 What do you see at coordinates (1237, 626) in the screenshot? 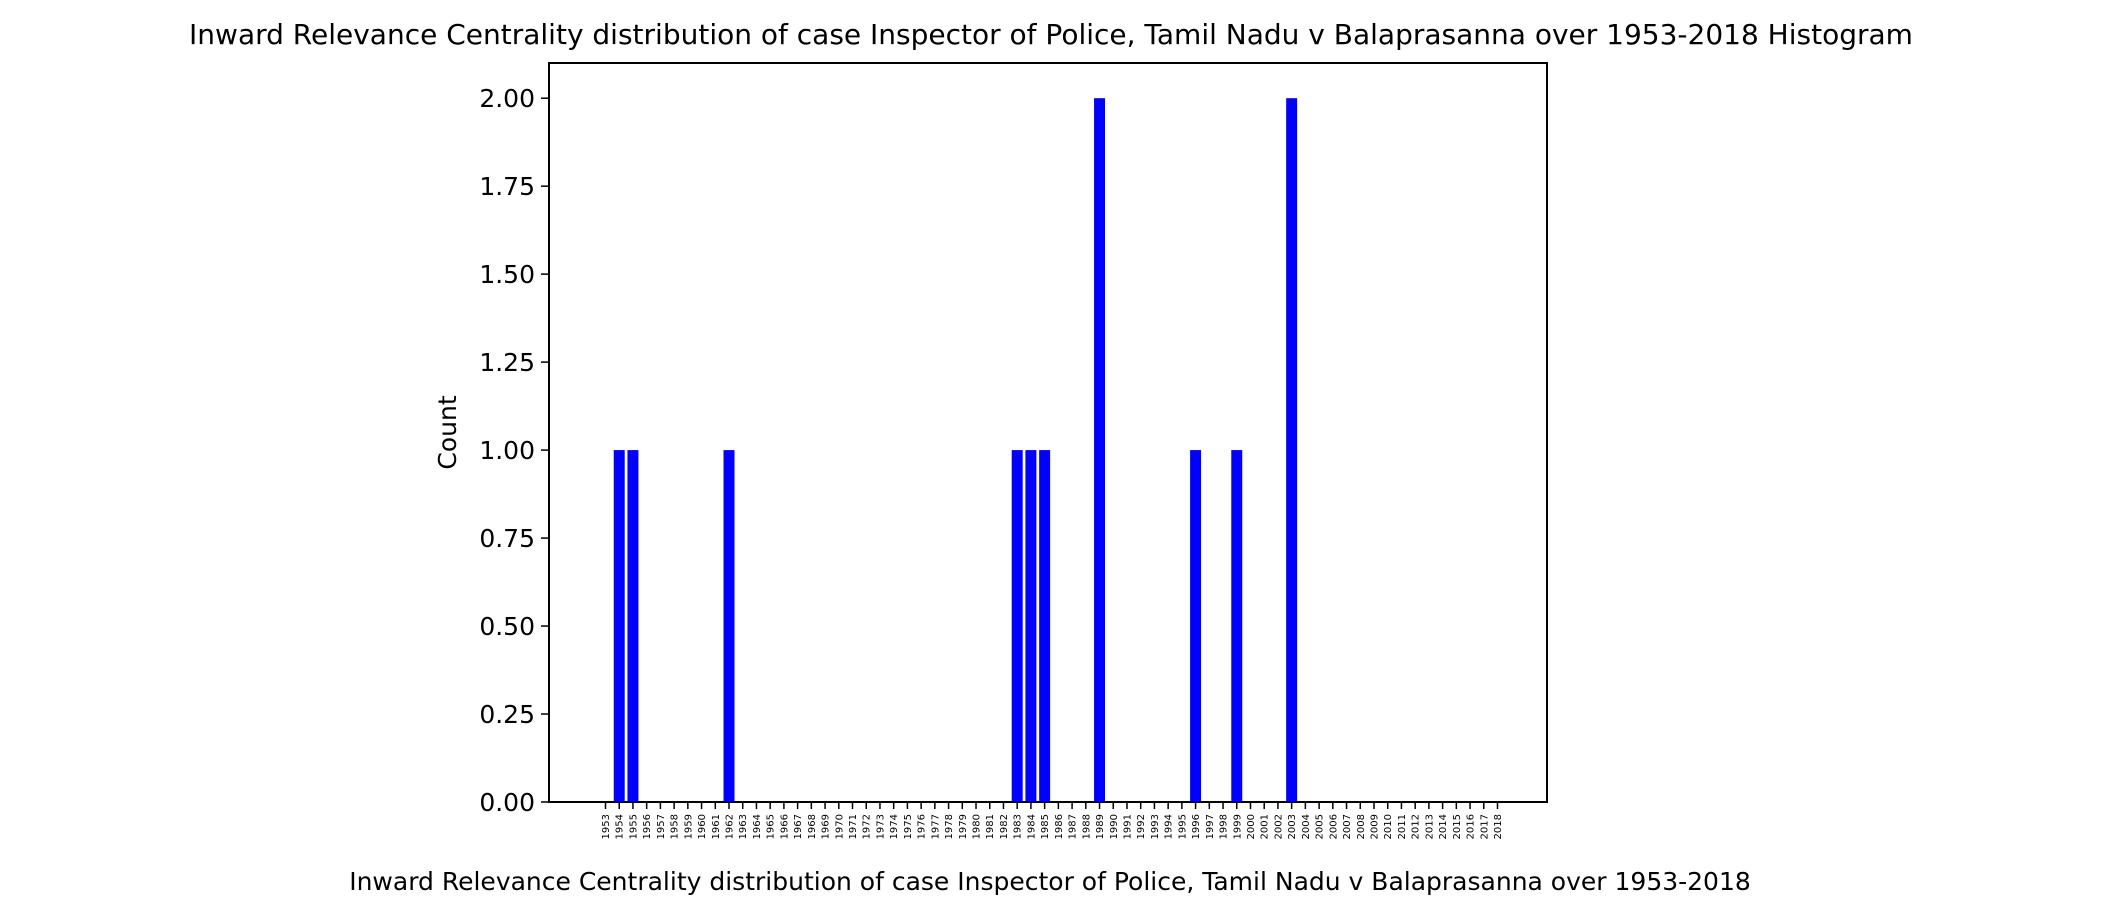
I see `bar-1999` at bounding box center [1237, 626].